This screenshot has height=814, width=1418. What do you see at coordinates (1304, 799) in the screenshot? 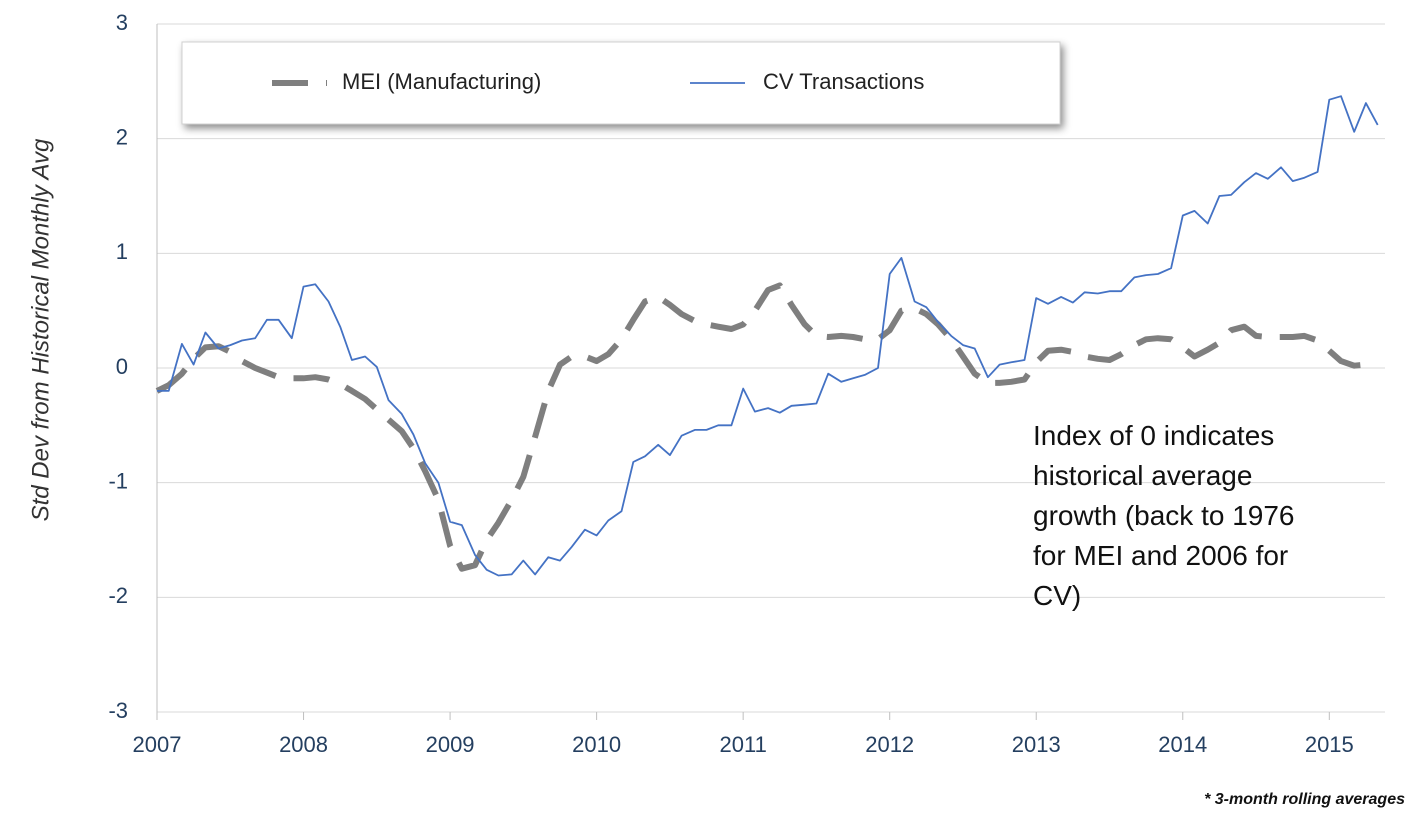
I see `footnote: * 3-month rolling averages` at bounding box center [1304, 799].